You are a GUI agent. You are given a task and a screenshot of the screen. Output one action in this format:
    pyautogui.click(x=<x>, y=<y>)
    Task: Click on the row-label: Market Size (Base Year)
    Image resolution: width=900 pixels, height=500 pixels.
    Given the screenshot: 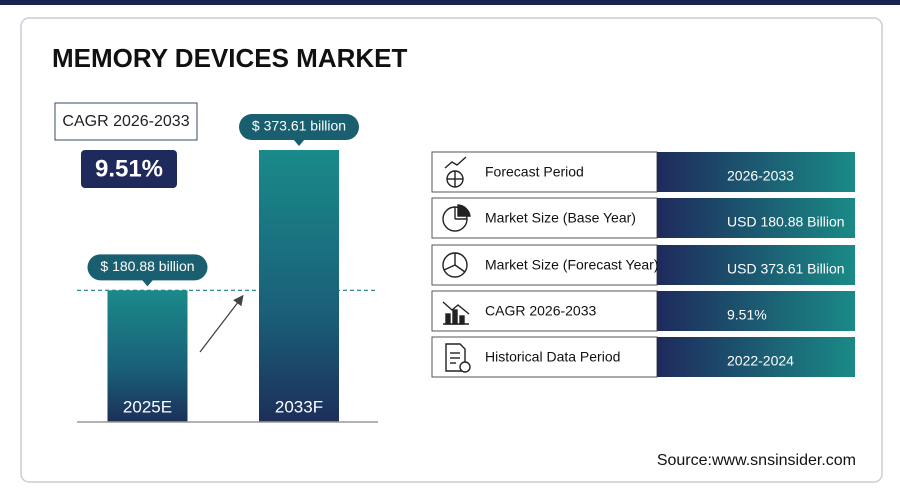 What is the action you would take?
    pyautogui.click(x=560, y=218)
    